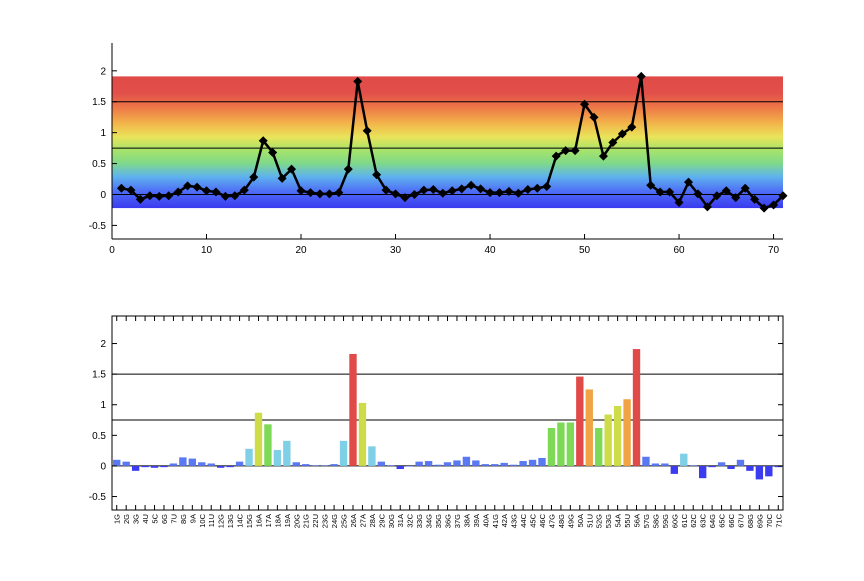  Describe the element at coordinates (750, 521) in the screenshot. I see `x-tick-label: 68G` at that location.